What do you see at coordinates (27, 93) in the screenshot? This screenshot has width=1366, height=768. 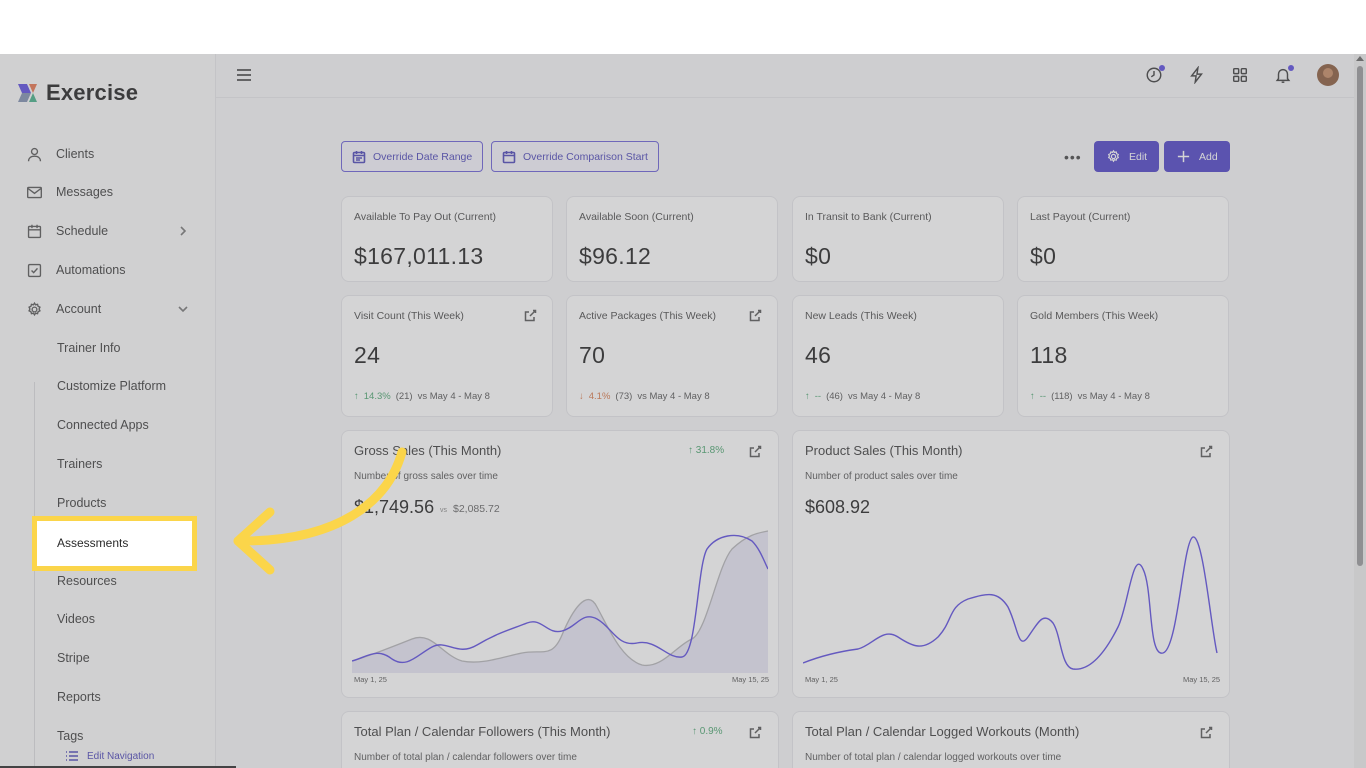 I see `brand-logo-icon` at bounding box center [27, 93].